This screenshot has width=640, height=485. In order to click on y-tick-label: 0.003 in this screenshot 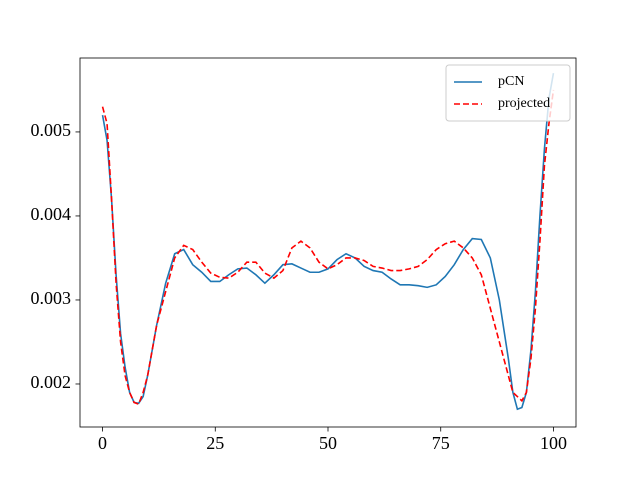, I will do `click(51, 298)`.